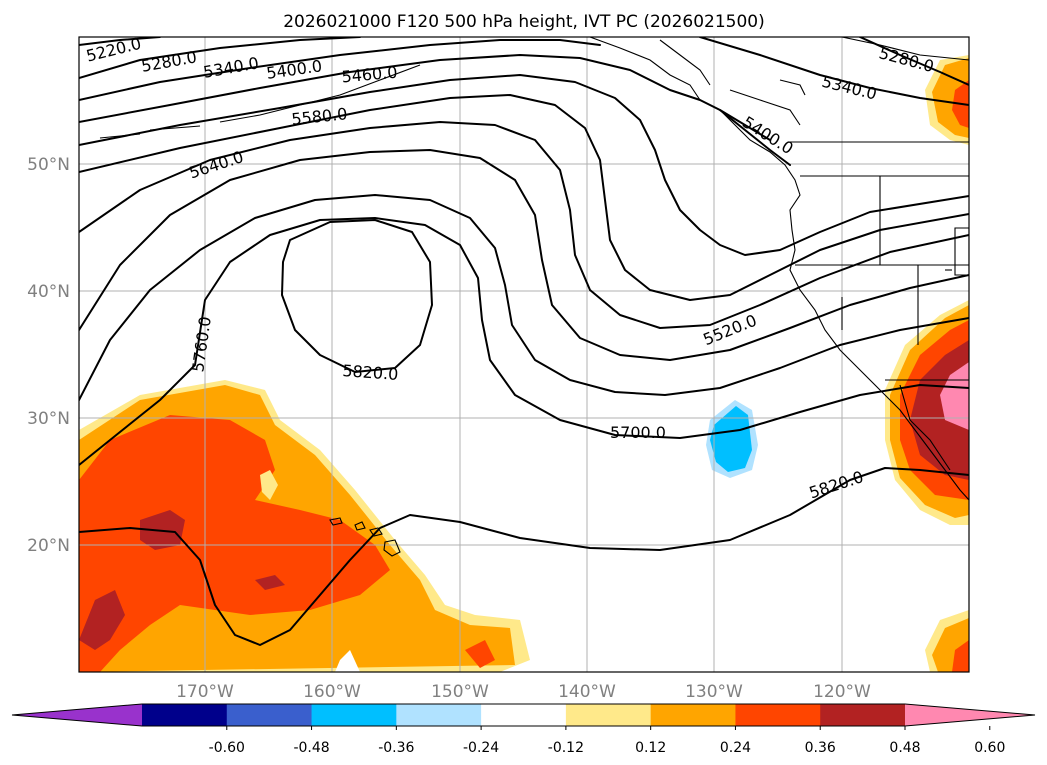 The height and width of the screenshot is (765, 1047). What do you see at coordinates (947, 641) in the screenshot?
I see `ivt-fill-southeast-corner` at bounding box center [947, 641].